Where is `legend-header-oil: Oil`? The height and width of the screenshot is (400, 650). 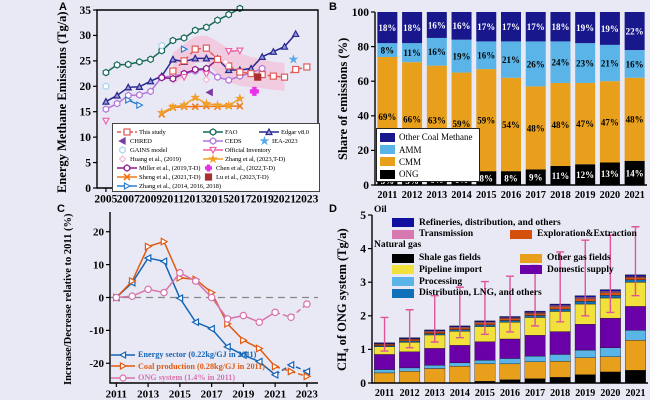
legend-header-oil: Oil is located at coordinates (380, 210).